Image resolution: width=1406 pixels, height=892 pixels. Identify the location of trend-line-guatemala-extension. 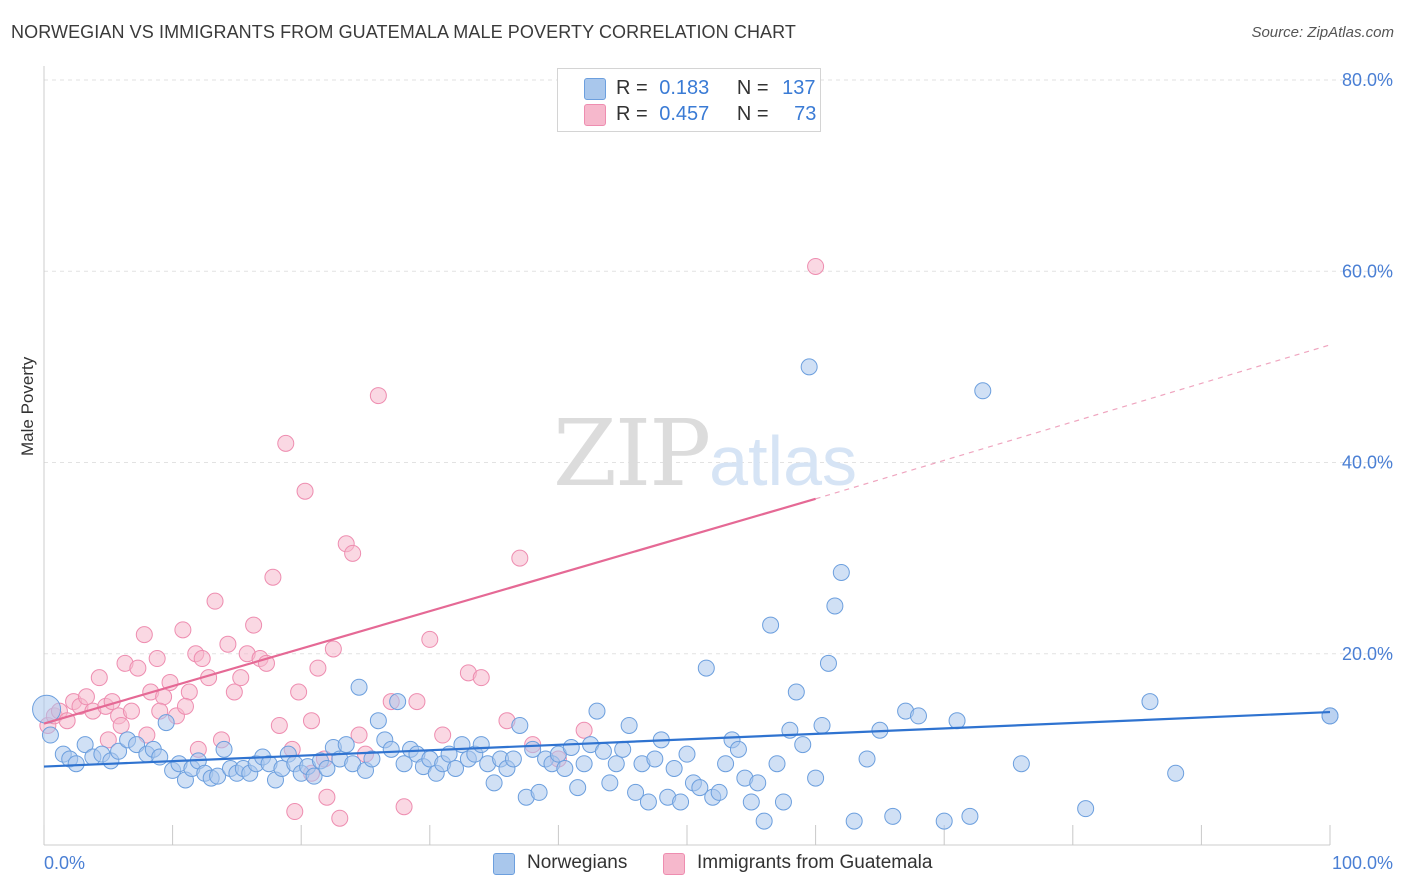
(1073, 422).